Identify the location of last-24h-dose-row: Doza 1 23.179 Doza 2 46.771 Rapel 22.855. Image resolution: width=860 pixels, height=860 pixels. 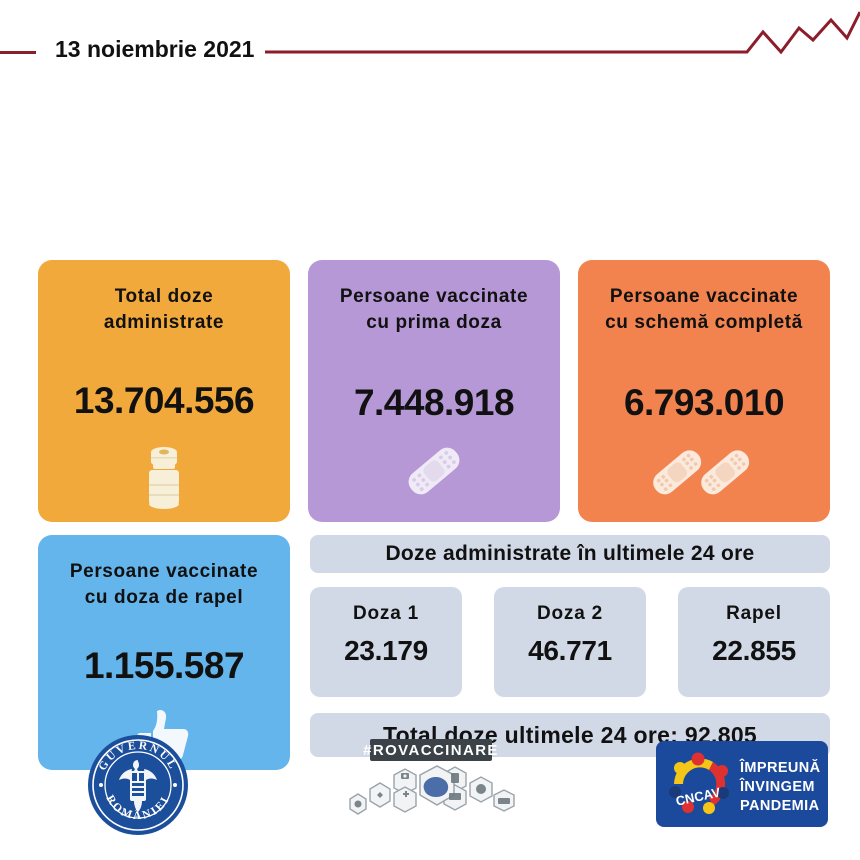
(570, 642).